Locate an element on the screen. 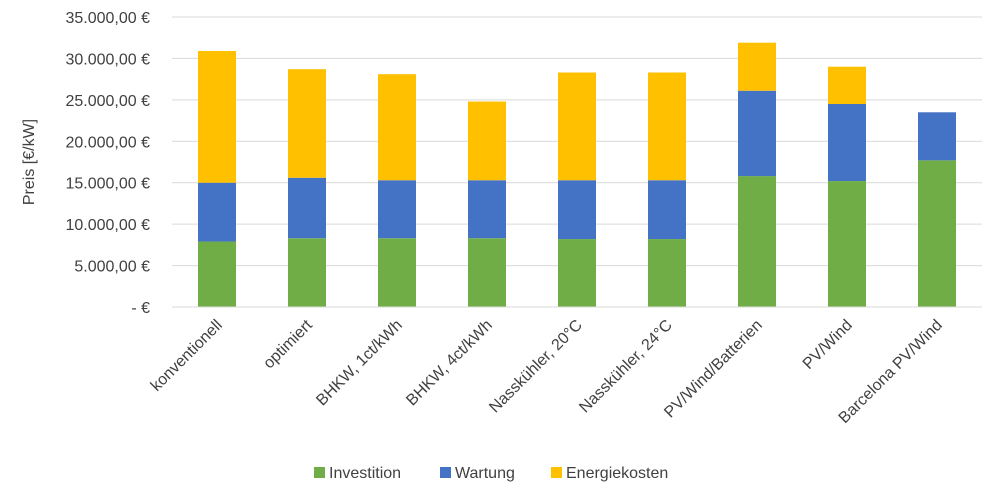  legend-swatch-energiekosten is located at coordinates (556, 472).